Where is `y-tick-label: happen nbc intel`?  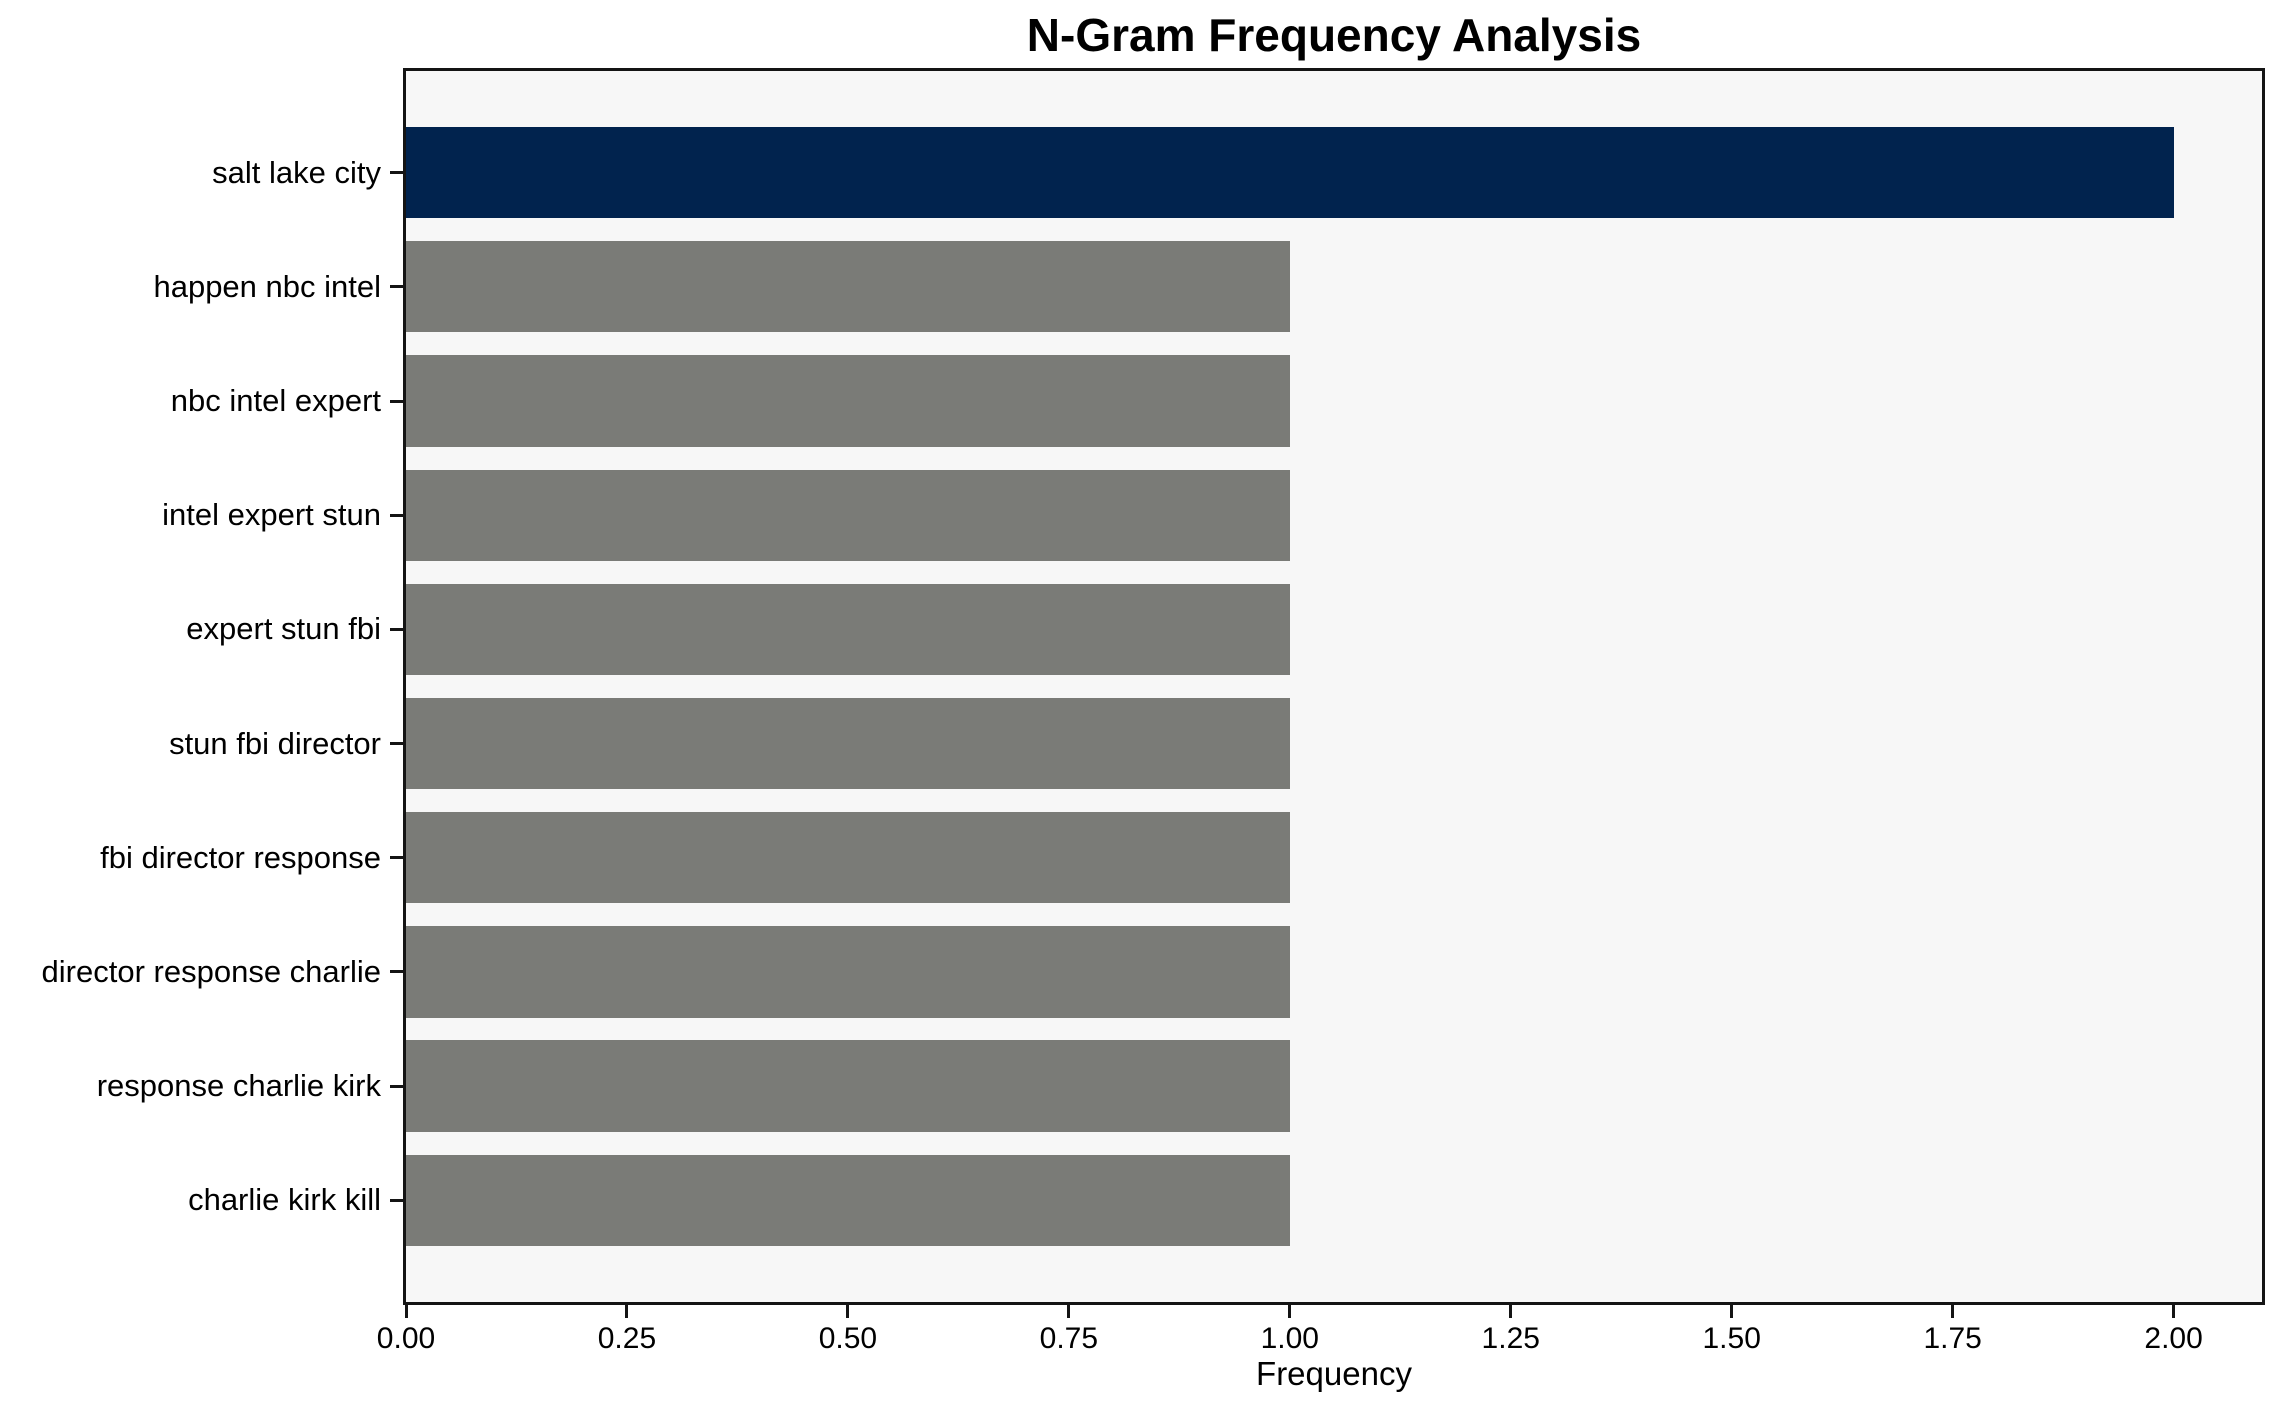
y-tick-label: happen nbc intel is located at coordinates (267, 286).